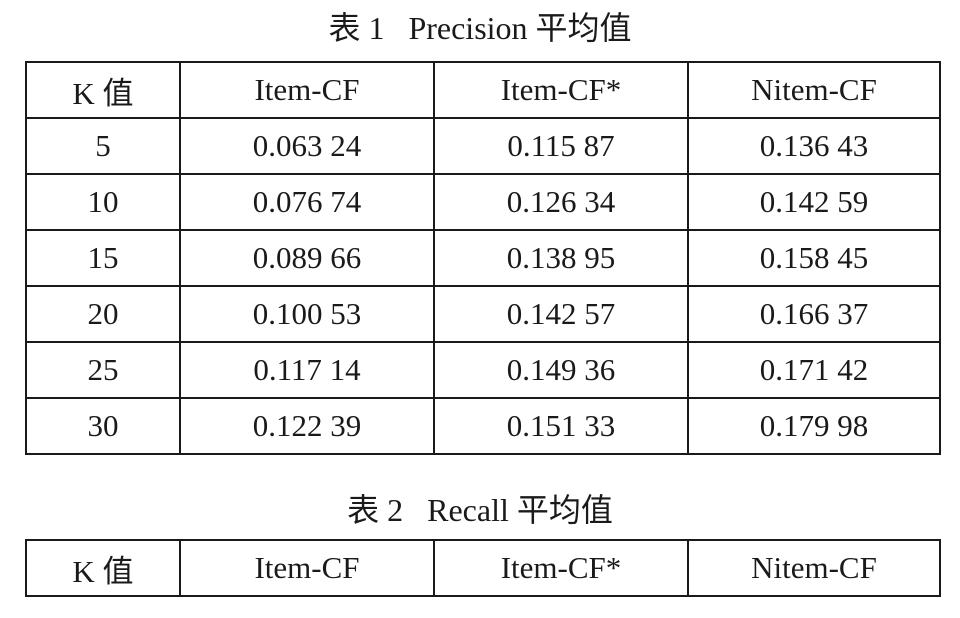  What do you see at coordinates (561, 370) in the screenshot?
I see `table-cell: 0.149 36` at bounding box center [561, 370].